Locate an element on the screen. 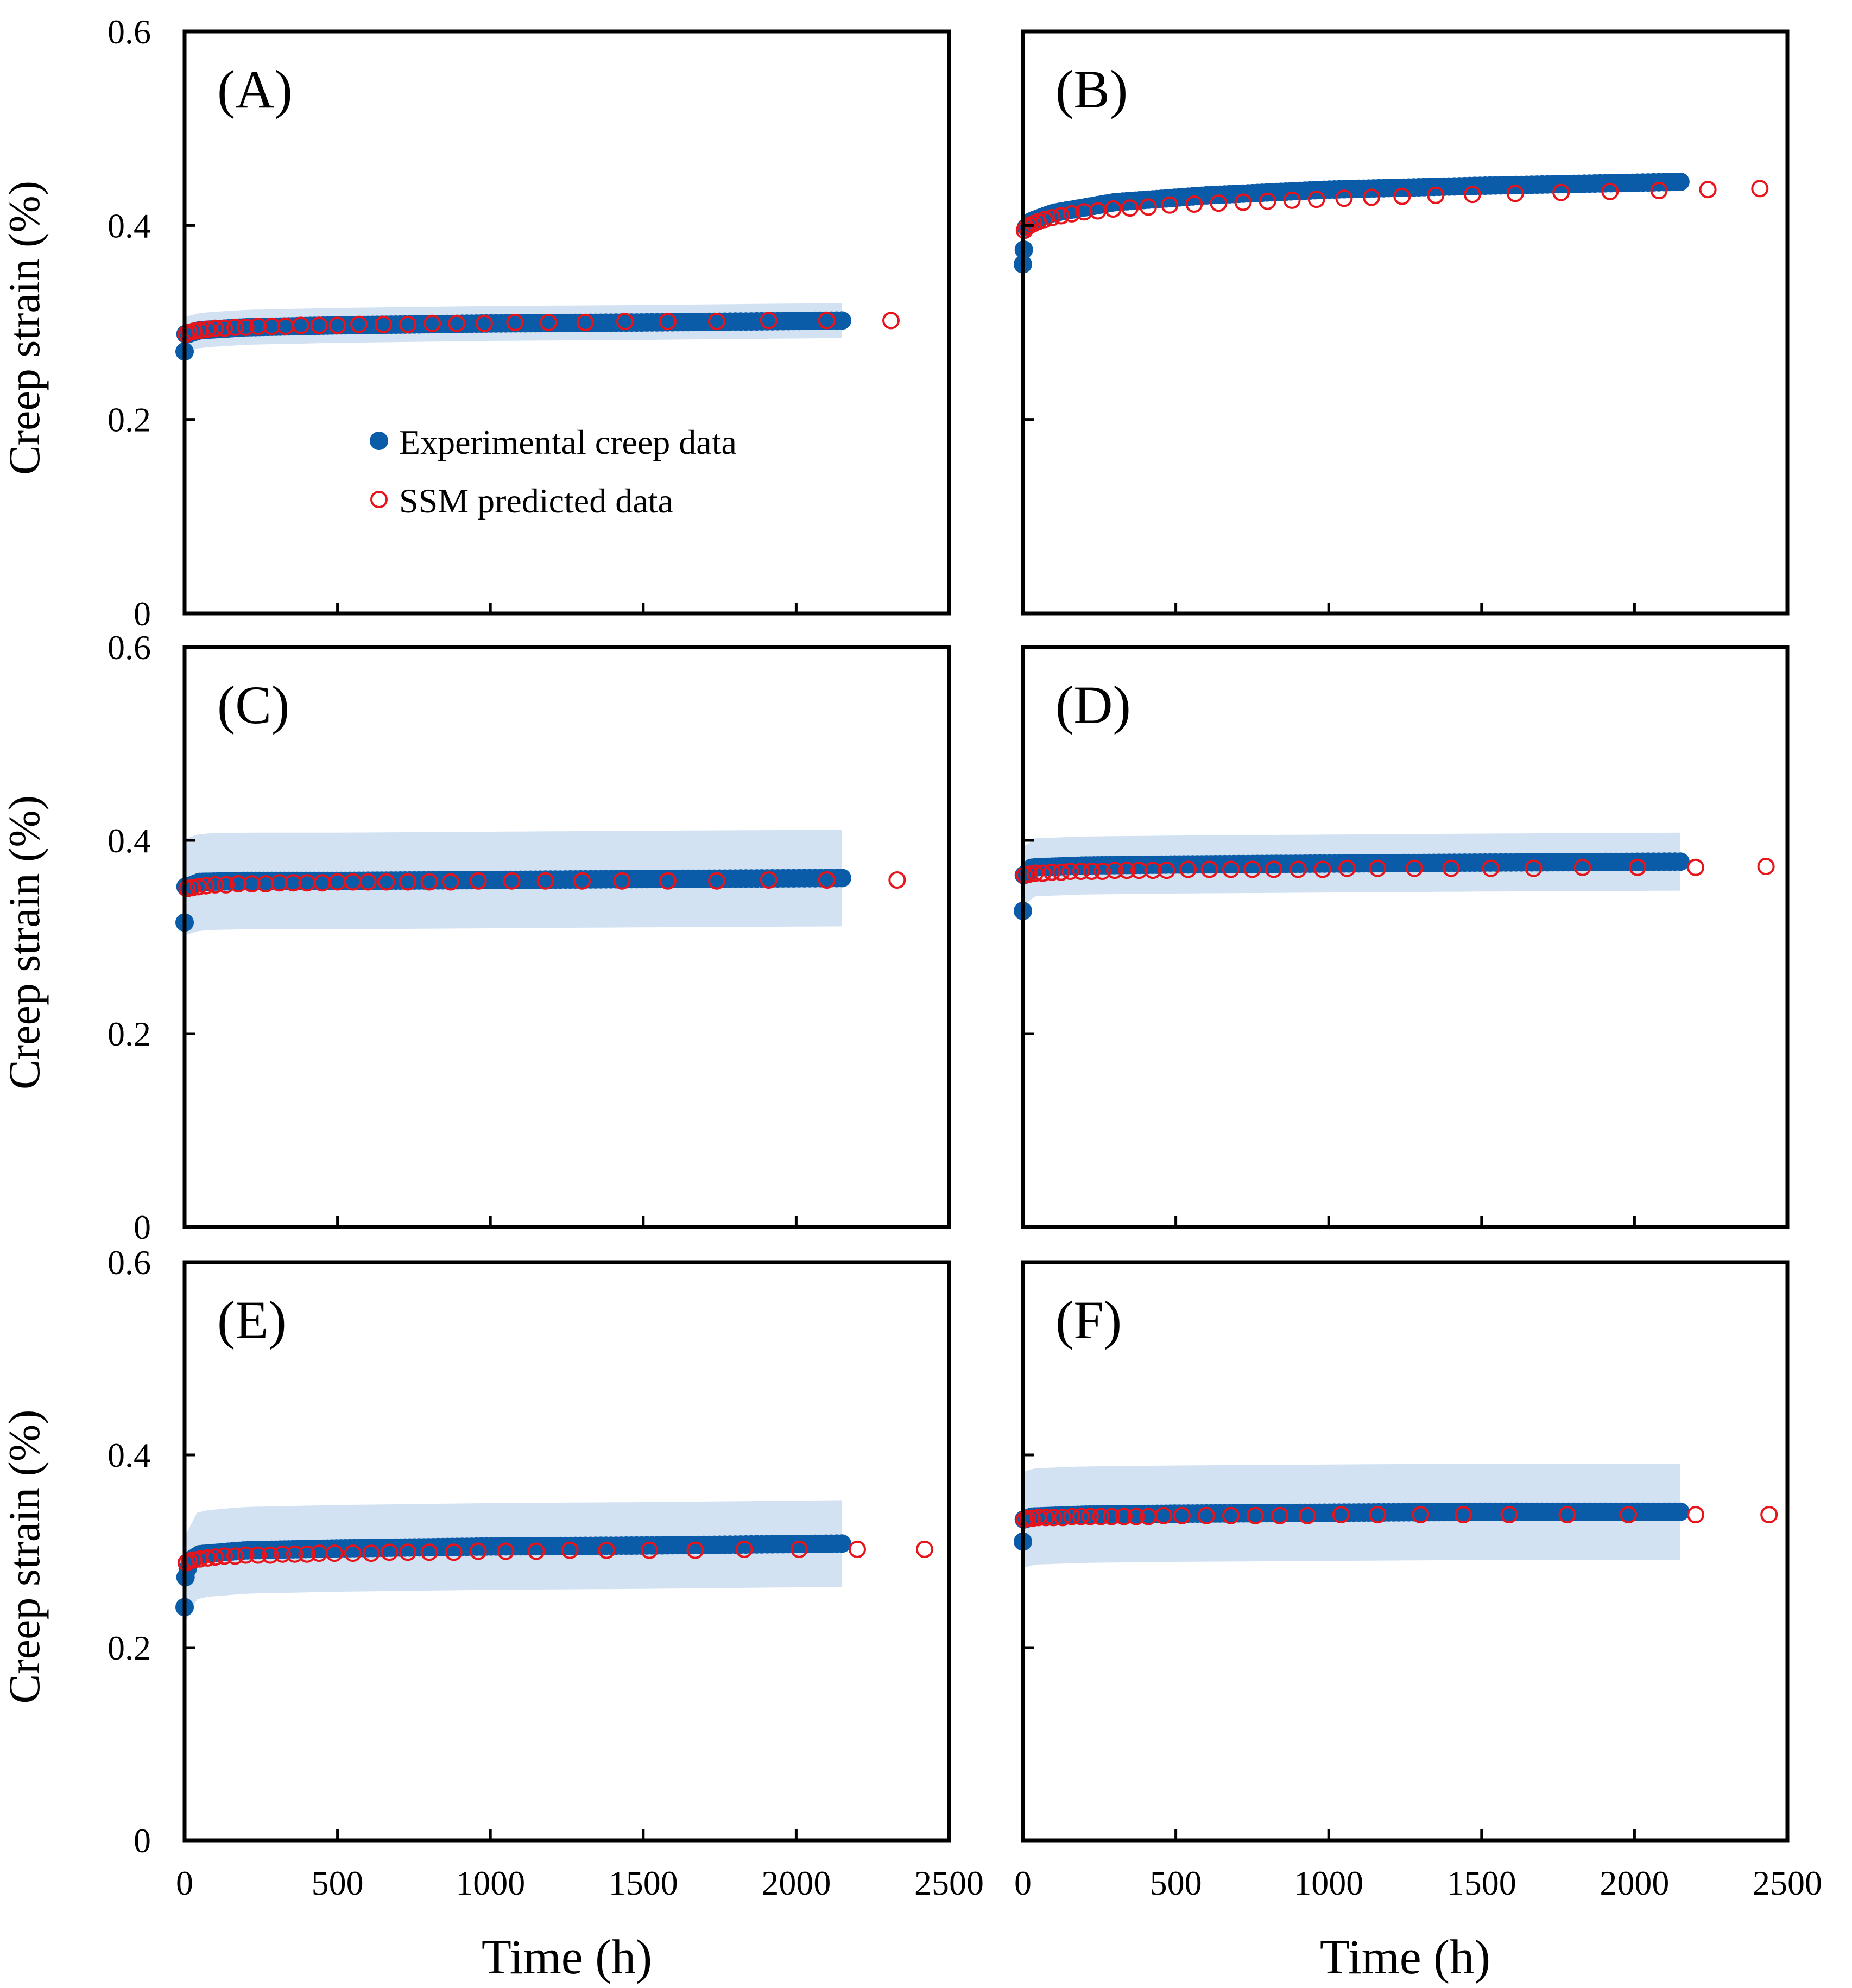  y-axis-title: Creep strain (%) is located at coordinates (24, 942).